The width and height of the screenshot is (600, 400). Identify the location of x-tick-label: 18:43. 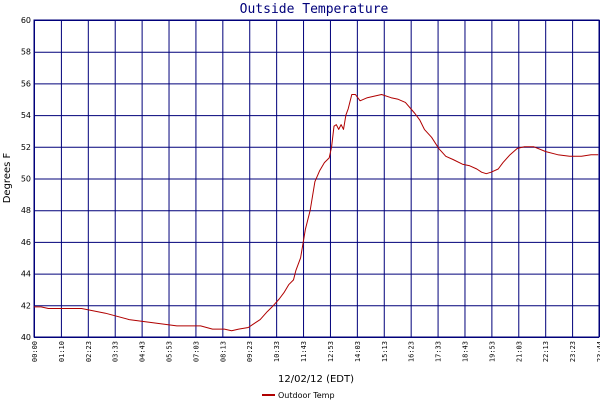
(465, 351).